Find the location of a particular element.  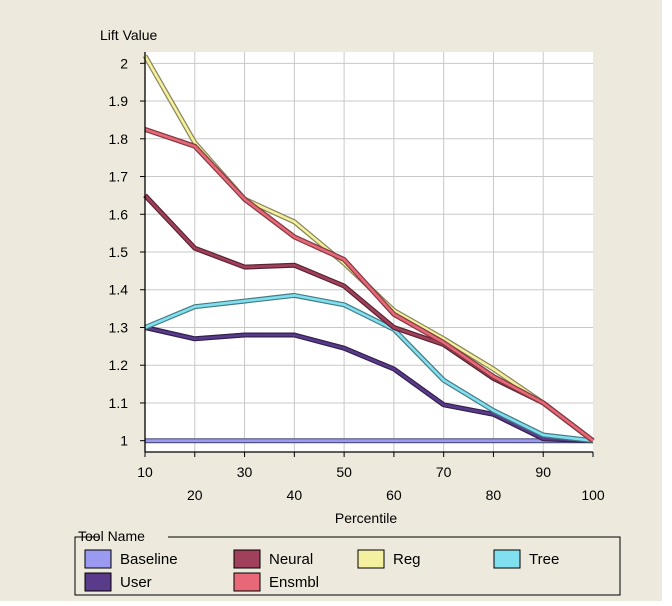

legend-item-baseline: Baseline is located at coordinates (131, 559).